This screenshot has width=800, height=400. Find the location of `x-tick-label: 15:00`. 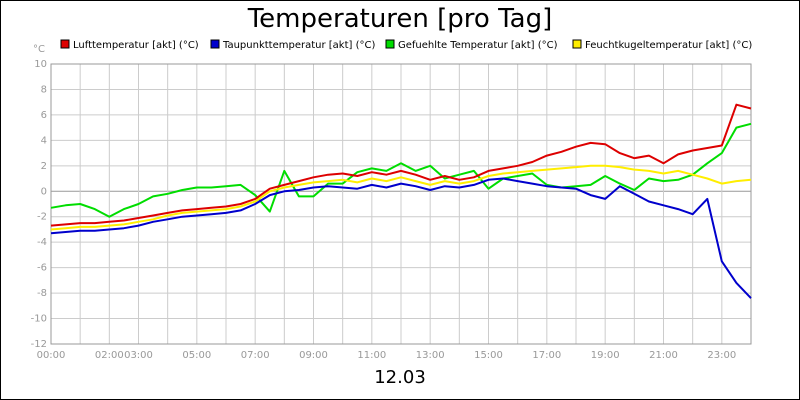

x-tick-label: 15:00 is located at coordinates (488, 355).